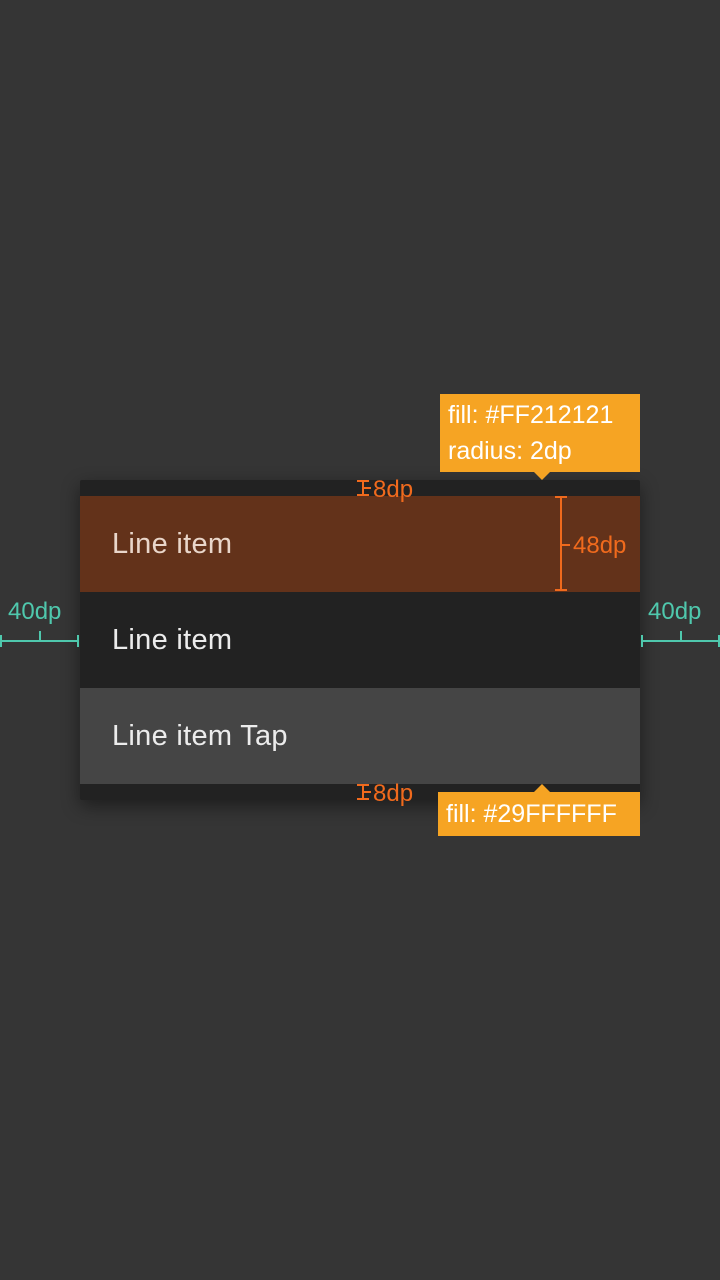  I want to click on callout-tap-fill-text: fill: #29FFFFFF, so click(531, 814).